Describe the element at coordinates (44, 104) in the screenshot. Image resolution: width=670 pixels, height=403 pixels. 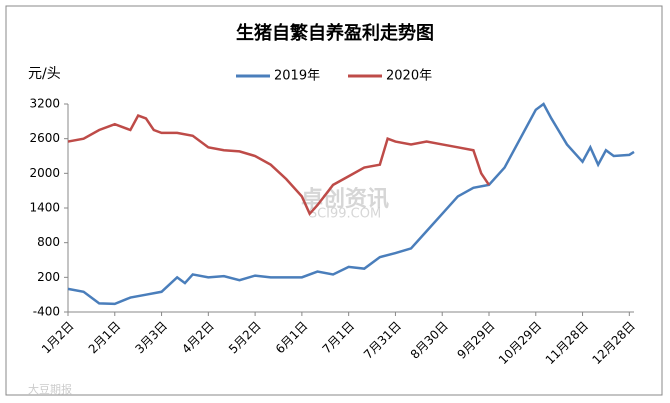
I see `y-tick-label: 3200` at that location.